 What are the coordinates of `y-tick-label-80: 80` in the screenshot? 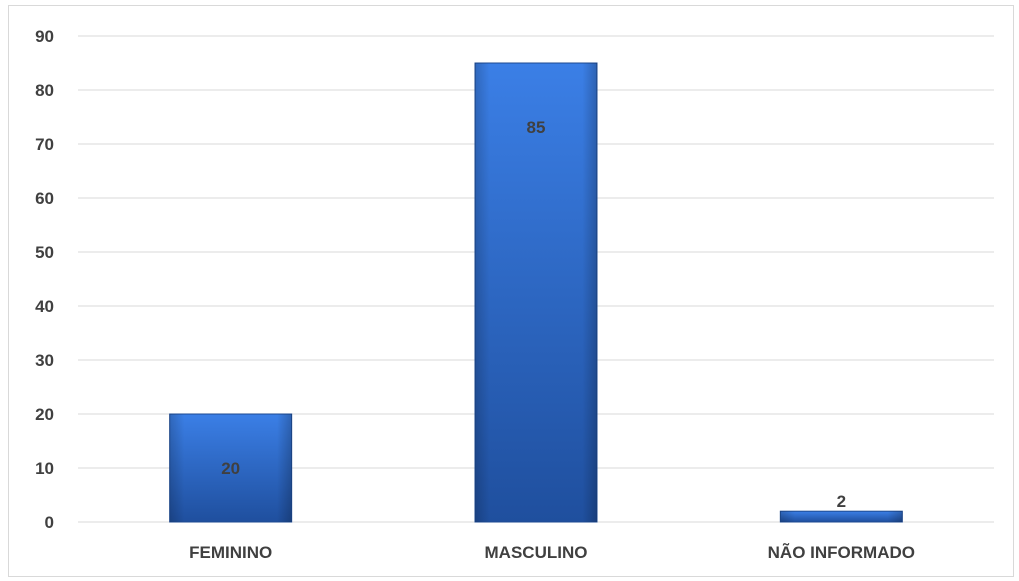 It's located at (44, 90).